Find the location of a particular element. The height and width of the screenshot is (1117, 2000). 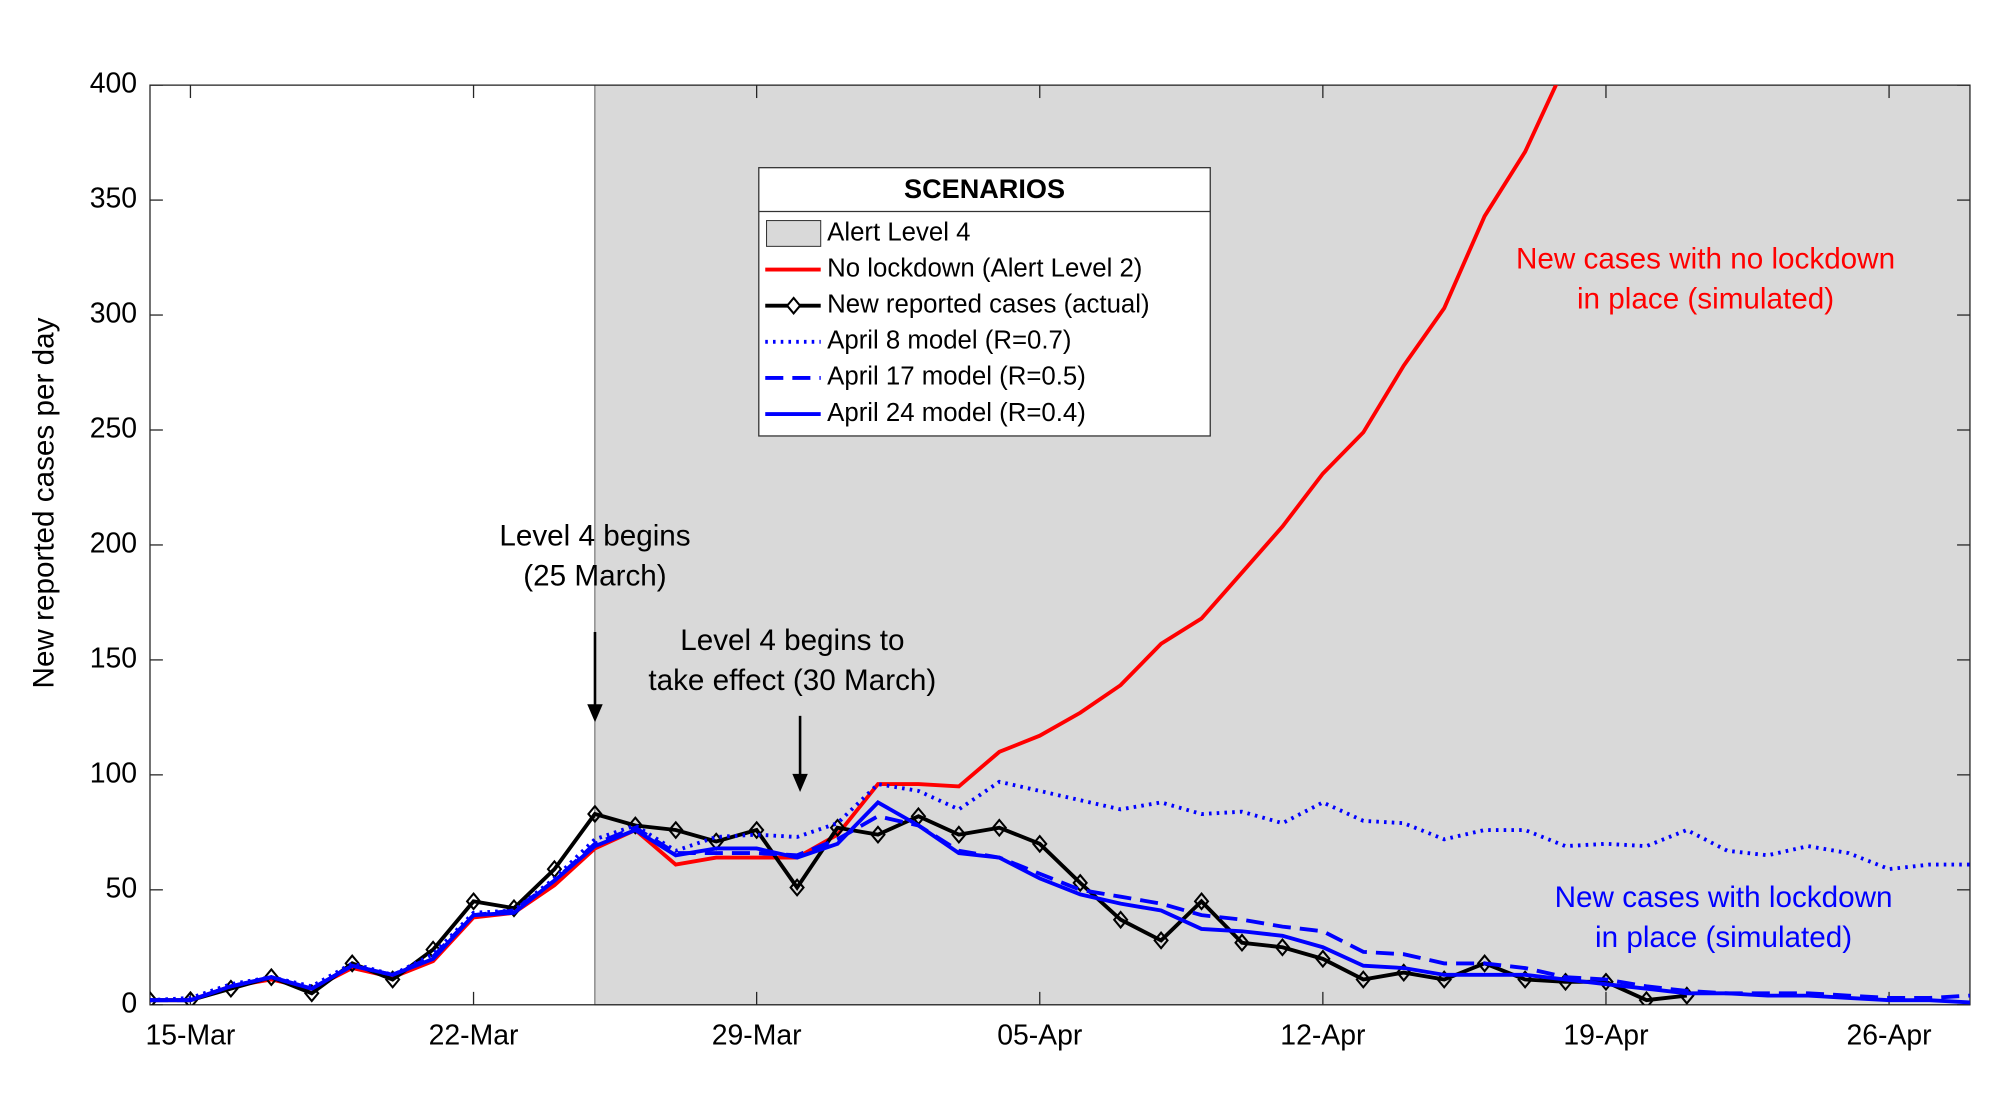

annotation: (25 March) is located at coordinates (594, 576).